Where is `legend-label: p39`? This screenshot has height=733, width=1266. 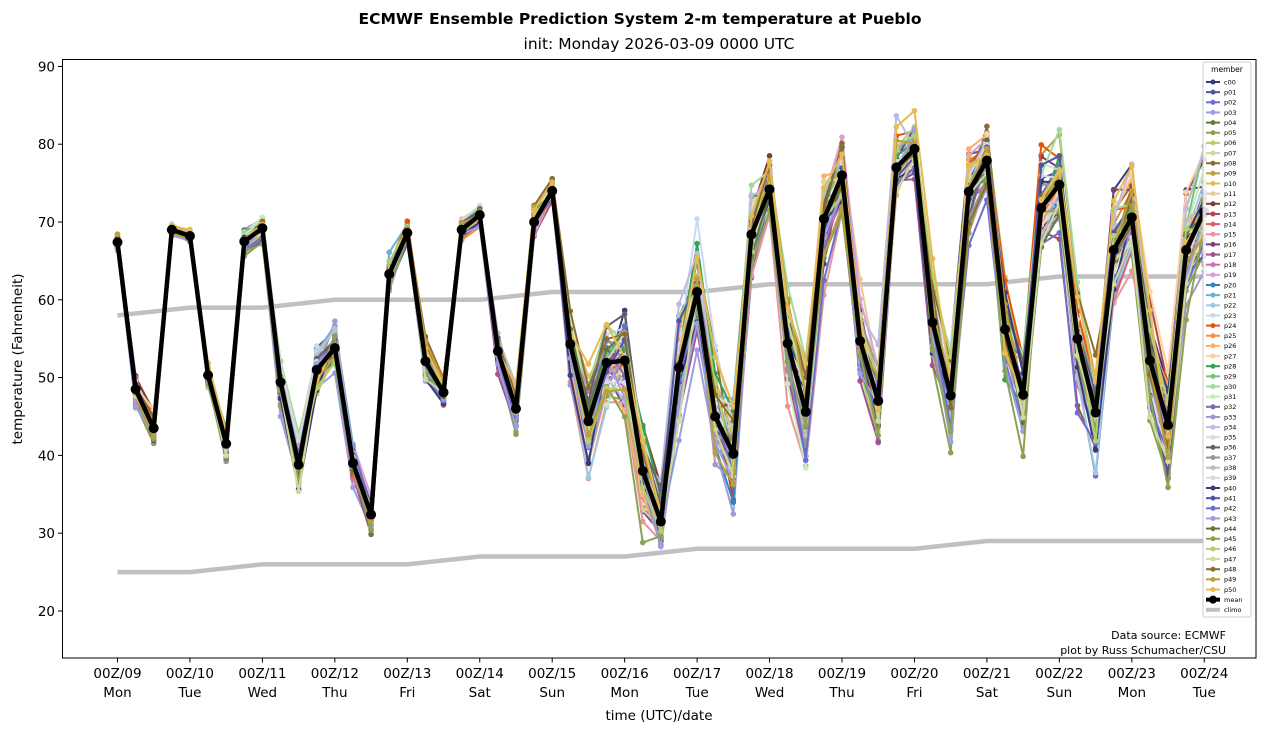 legend-label: p39 is located at coordinates (1230, 478).